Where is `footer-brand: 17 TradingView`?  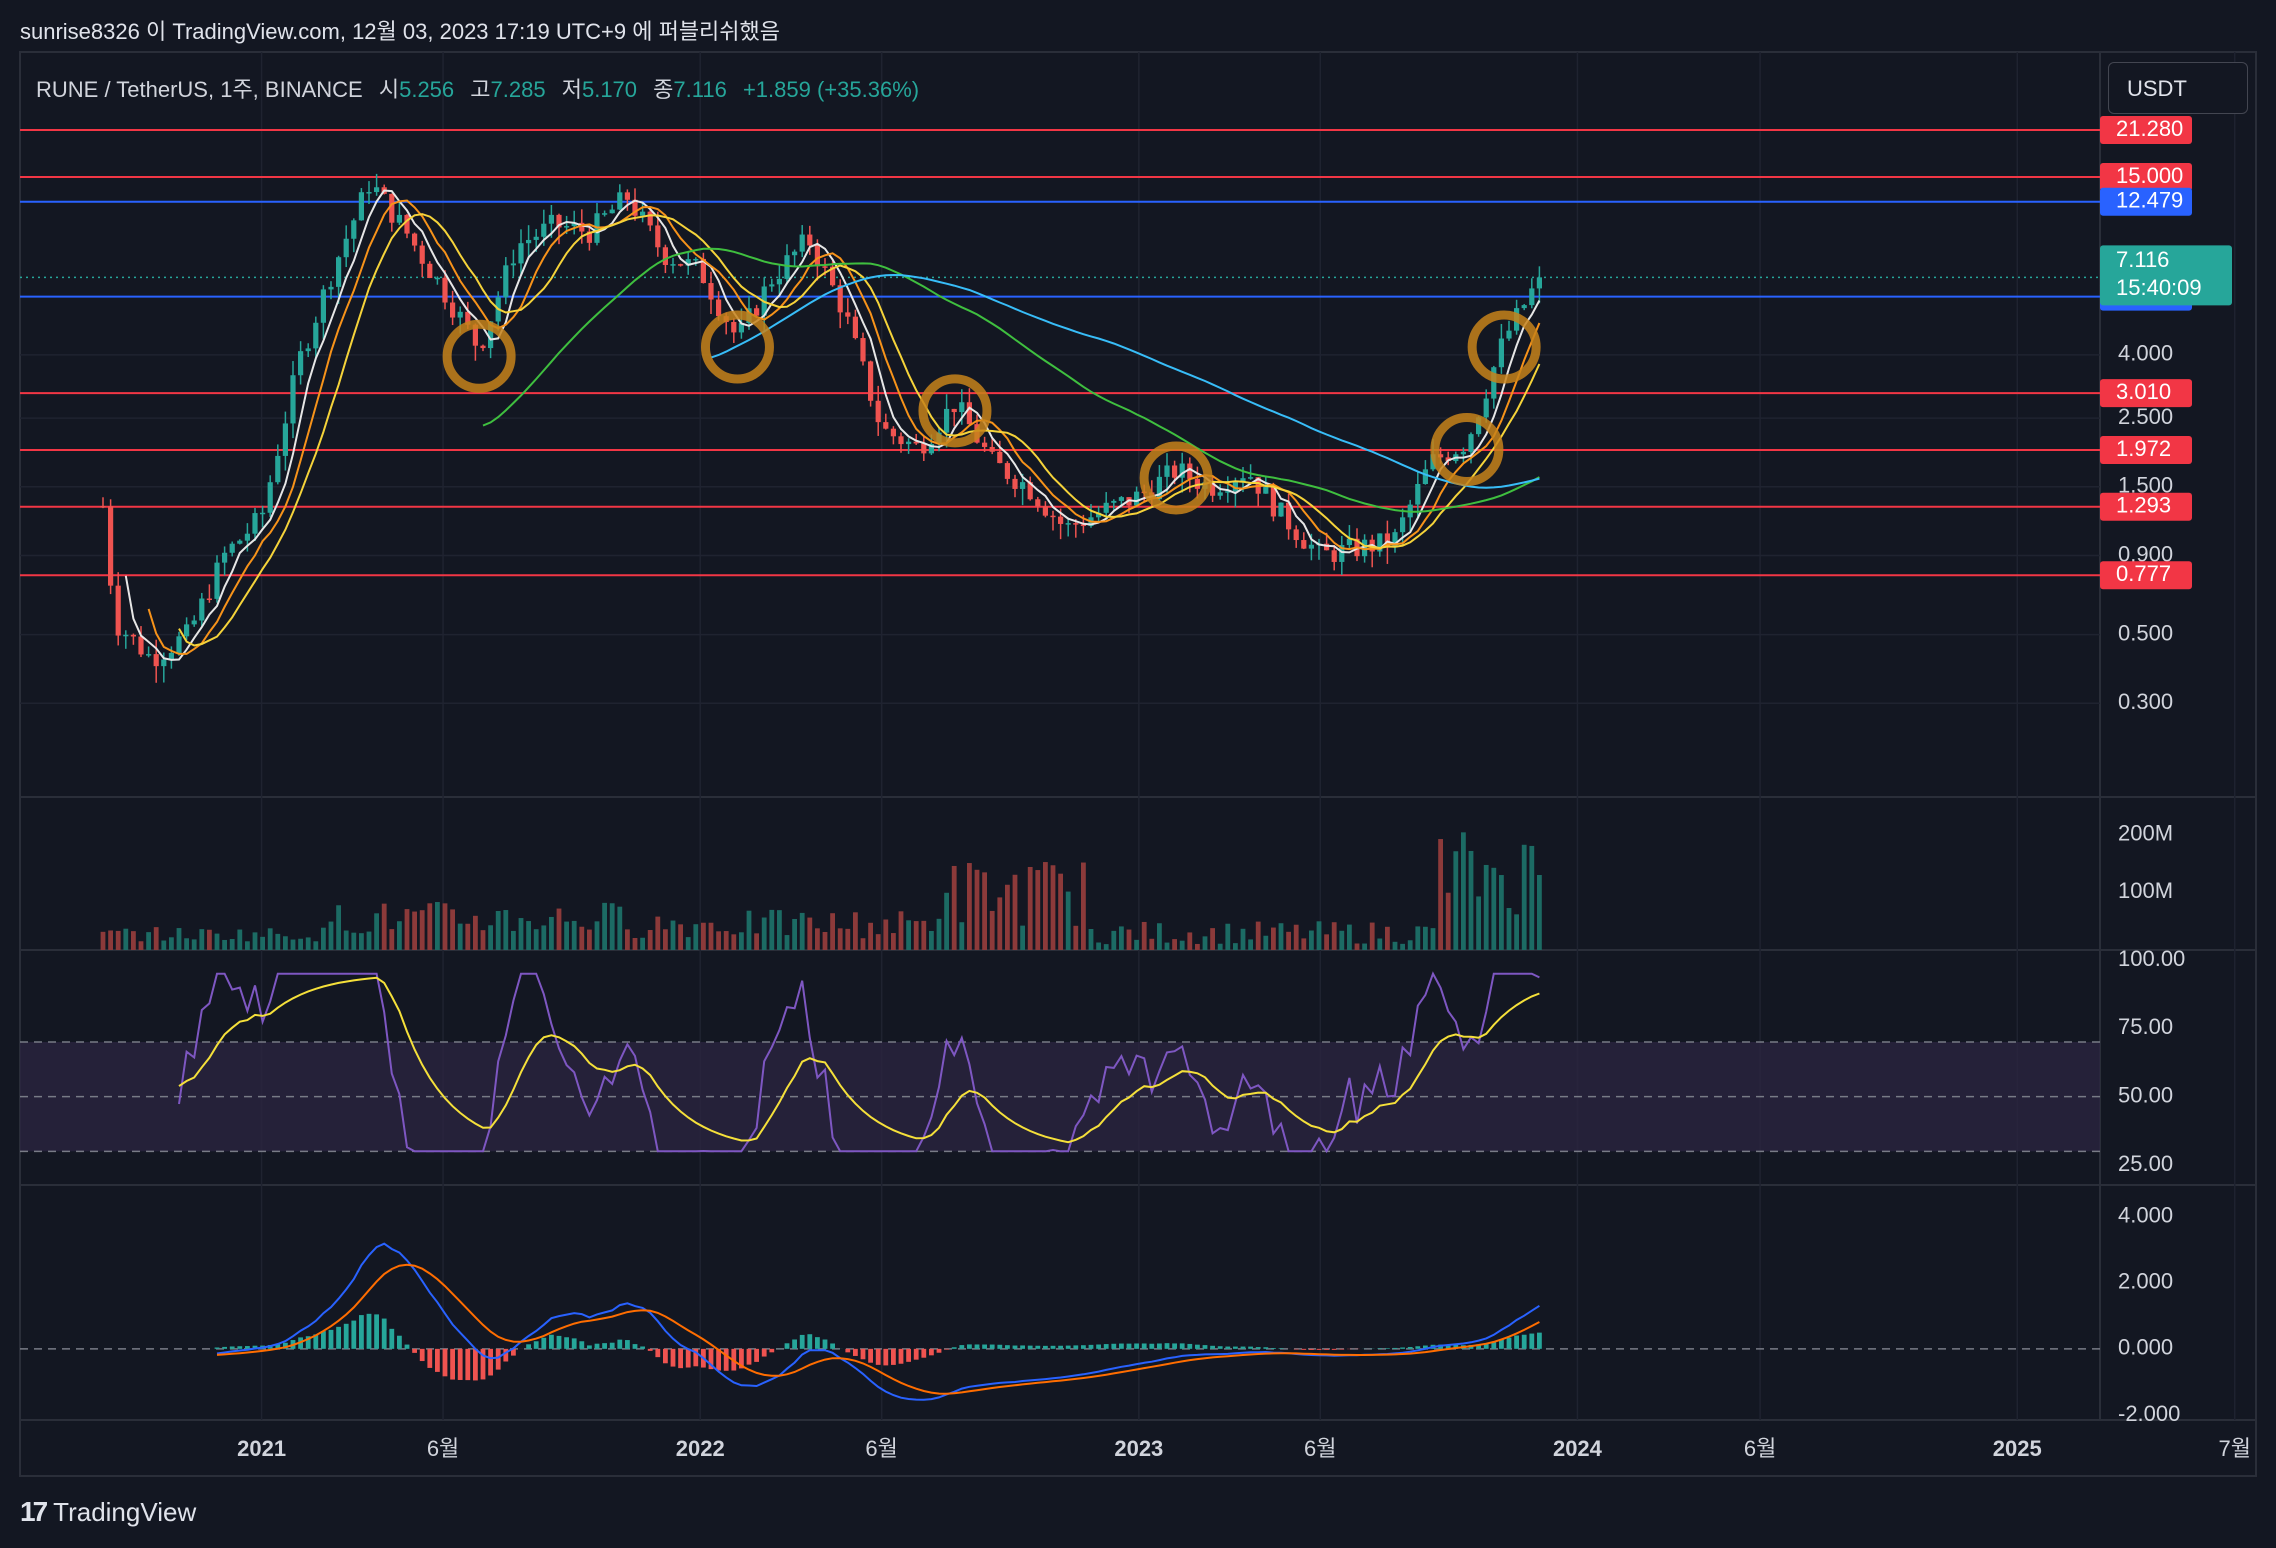 footer-brand: 17 TradingView is located at coordinates (108, 1512).